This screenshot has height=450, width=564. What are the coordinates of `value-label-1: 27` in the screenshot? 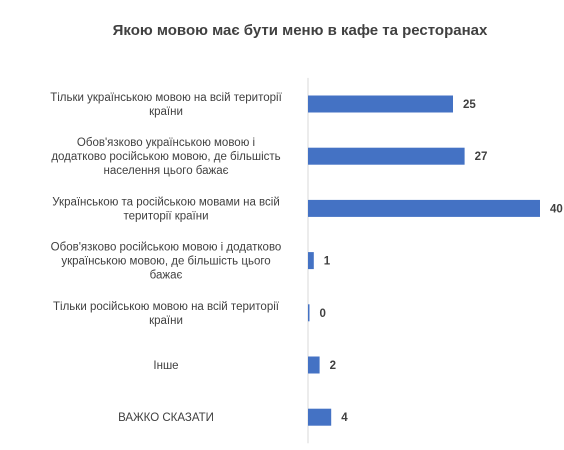 It's located at (481, 157).